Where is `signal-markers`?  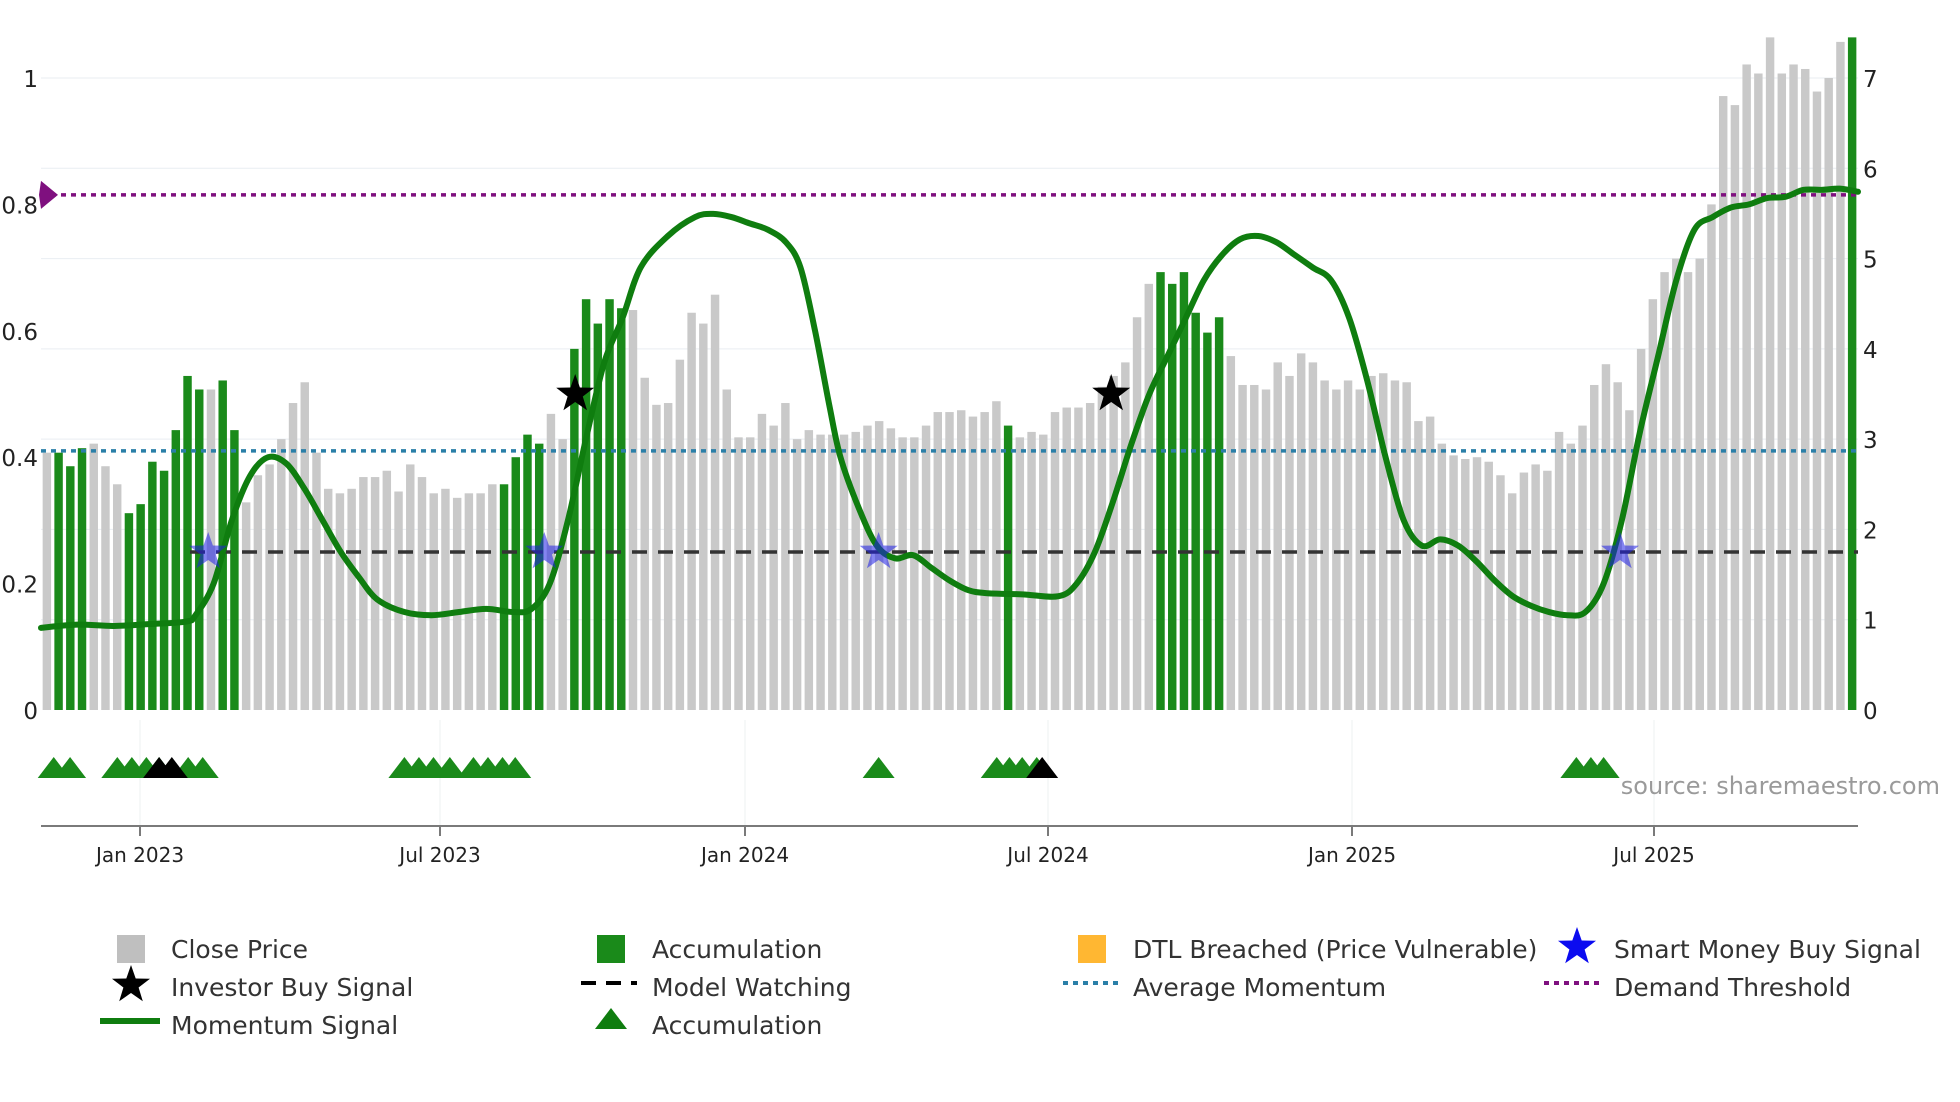
signal-markers is located at coordinates (914, 471).